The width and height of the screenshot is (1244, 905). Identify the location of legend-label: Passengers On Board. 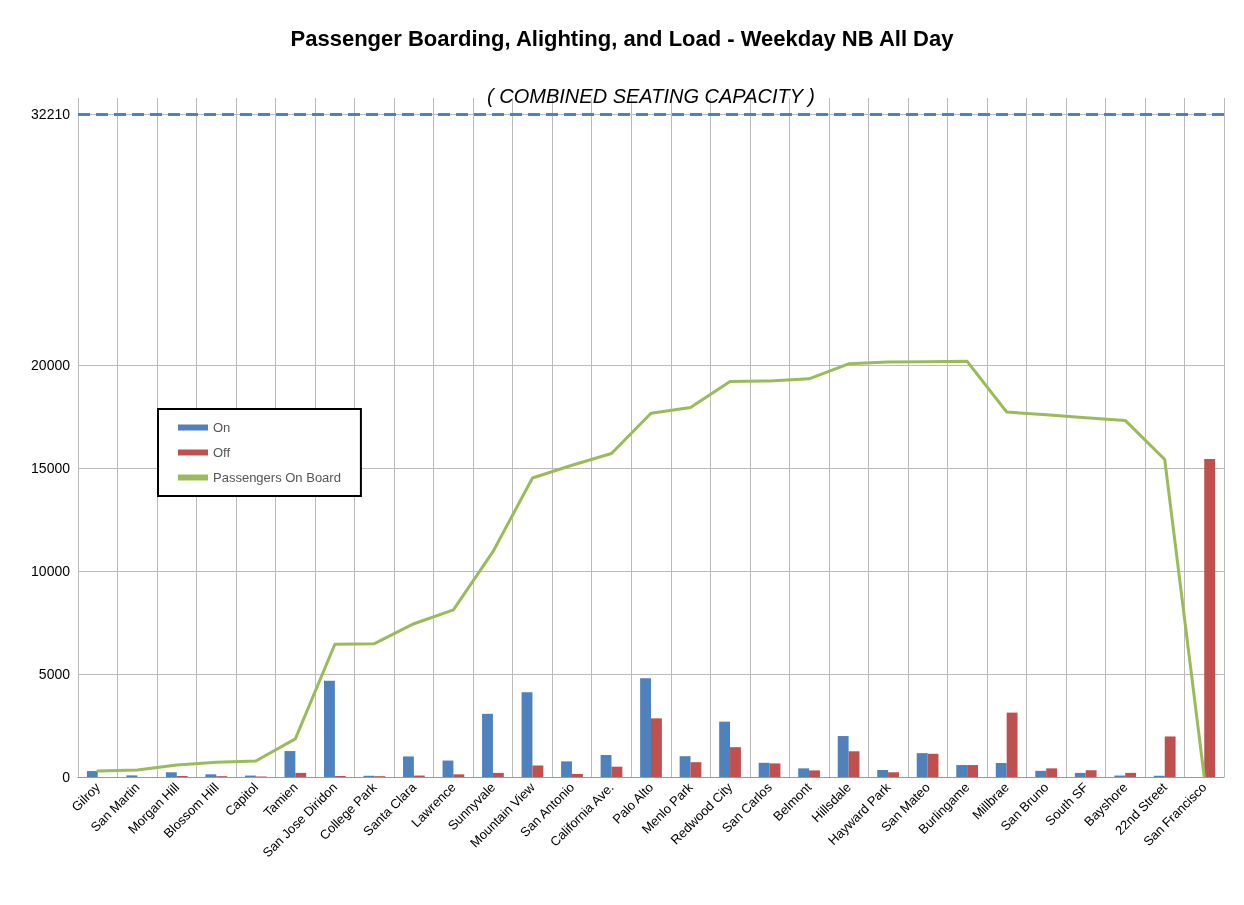
(277, 477).